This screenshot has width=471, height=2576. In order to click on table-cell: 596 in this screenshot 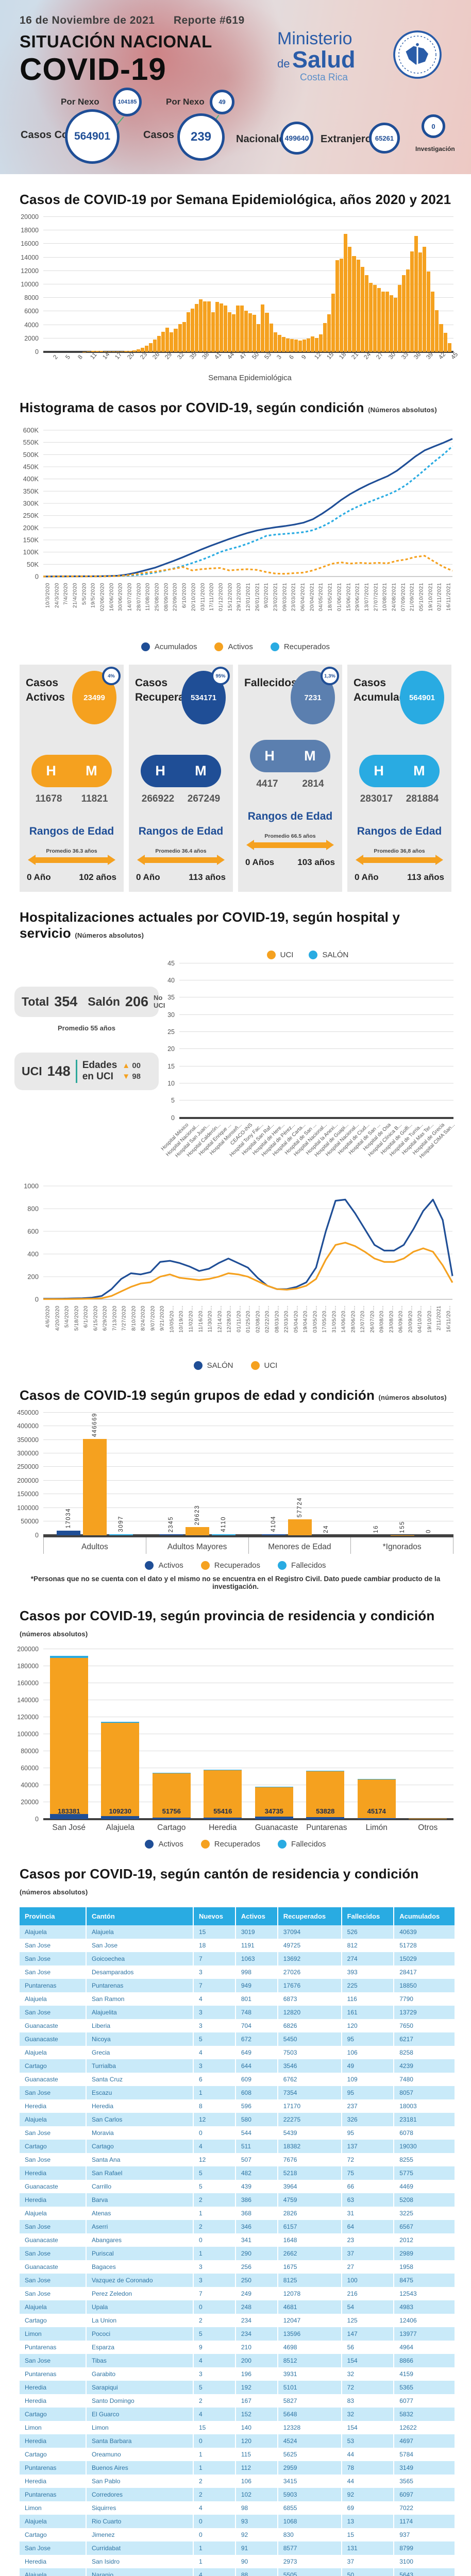, I will do `click(256, 2106)`.